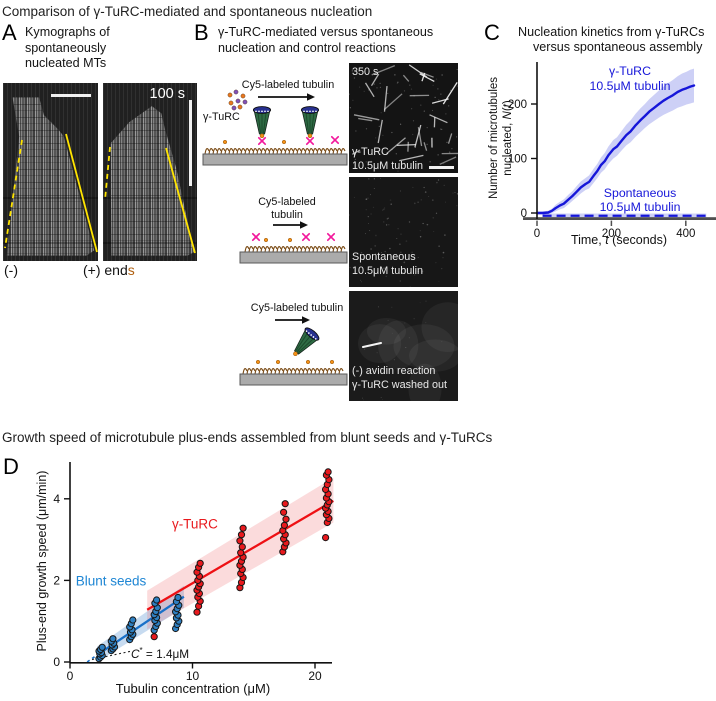 The width and height of the screenshot is (716, 701). Describe the element at coordinates (403, 118) in the screenshot. I see `gamma-turc-micrograph` at that location.